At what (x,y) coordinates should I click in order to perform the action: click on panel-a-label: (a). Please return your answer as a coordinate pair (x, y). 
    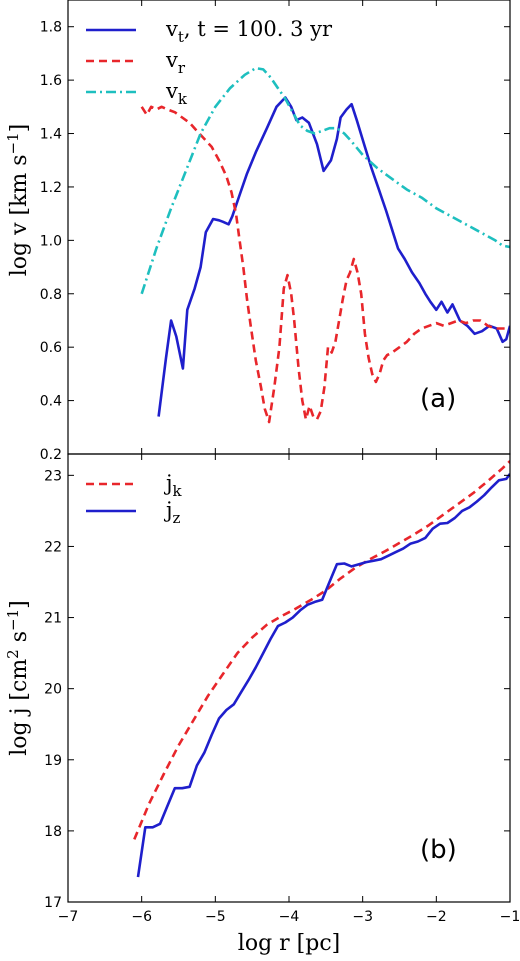
    Looking at the image, I should click on (438, 399).